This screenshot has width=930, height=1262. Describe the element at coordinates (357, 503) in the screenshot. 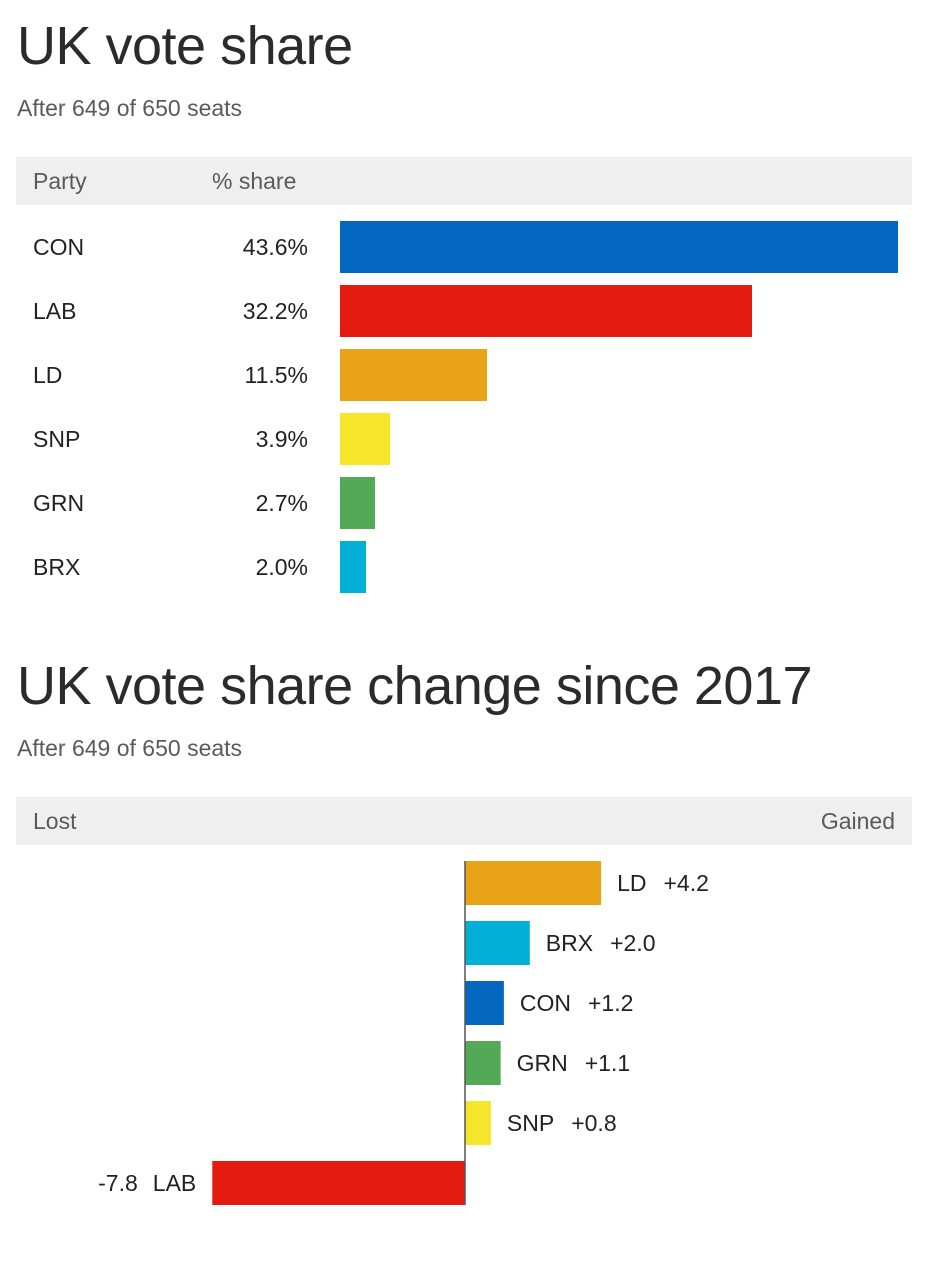

I see `share-bar-grn` at that location.